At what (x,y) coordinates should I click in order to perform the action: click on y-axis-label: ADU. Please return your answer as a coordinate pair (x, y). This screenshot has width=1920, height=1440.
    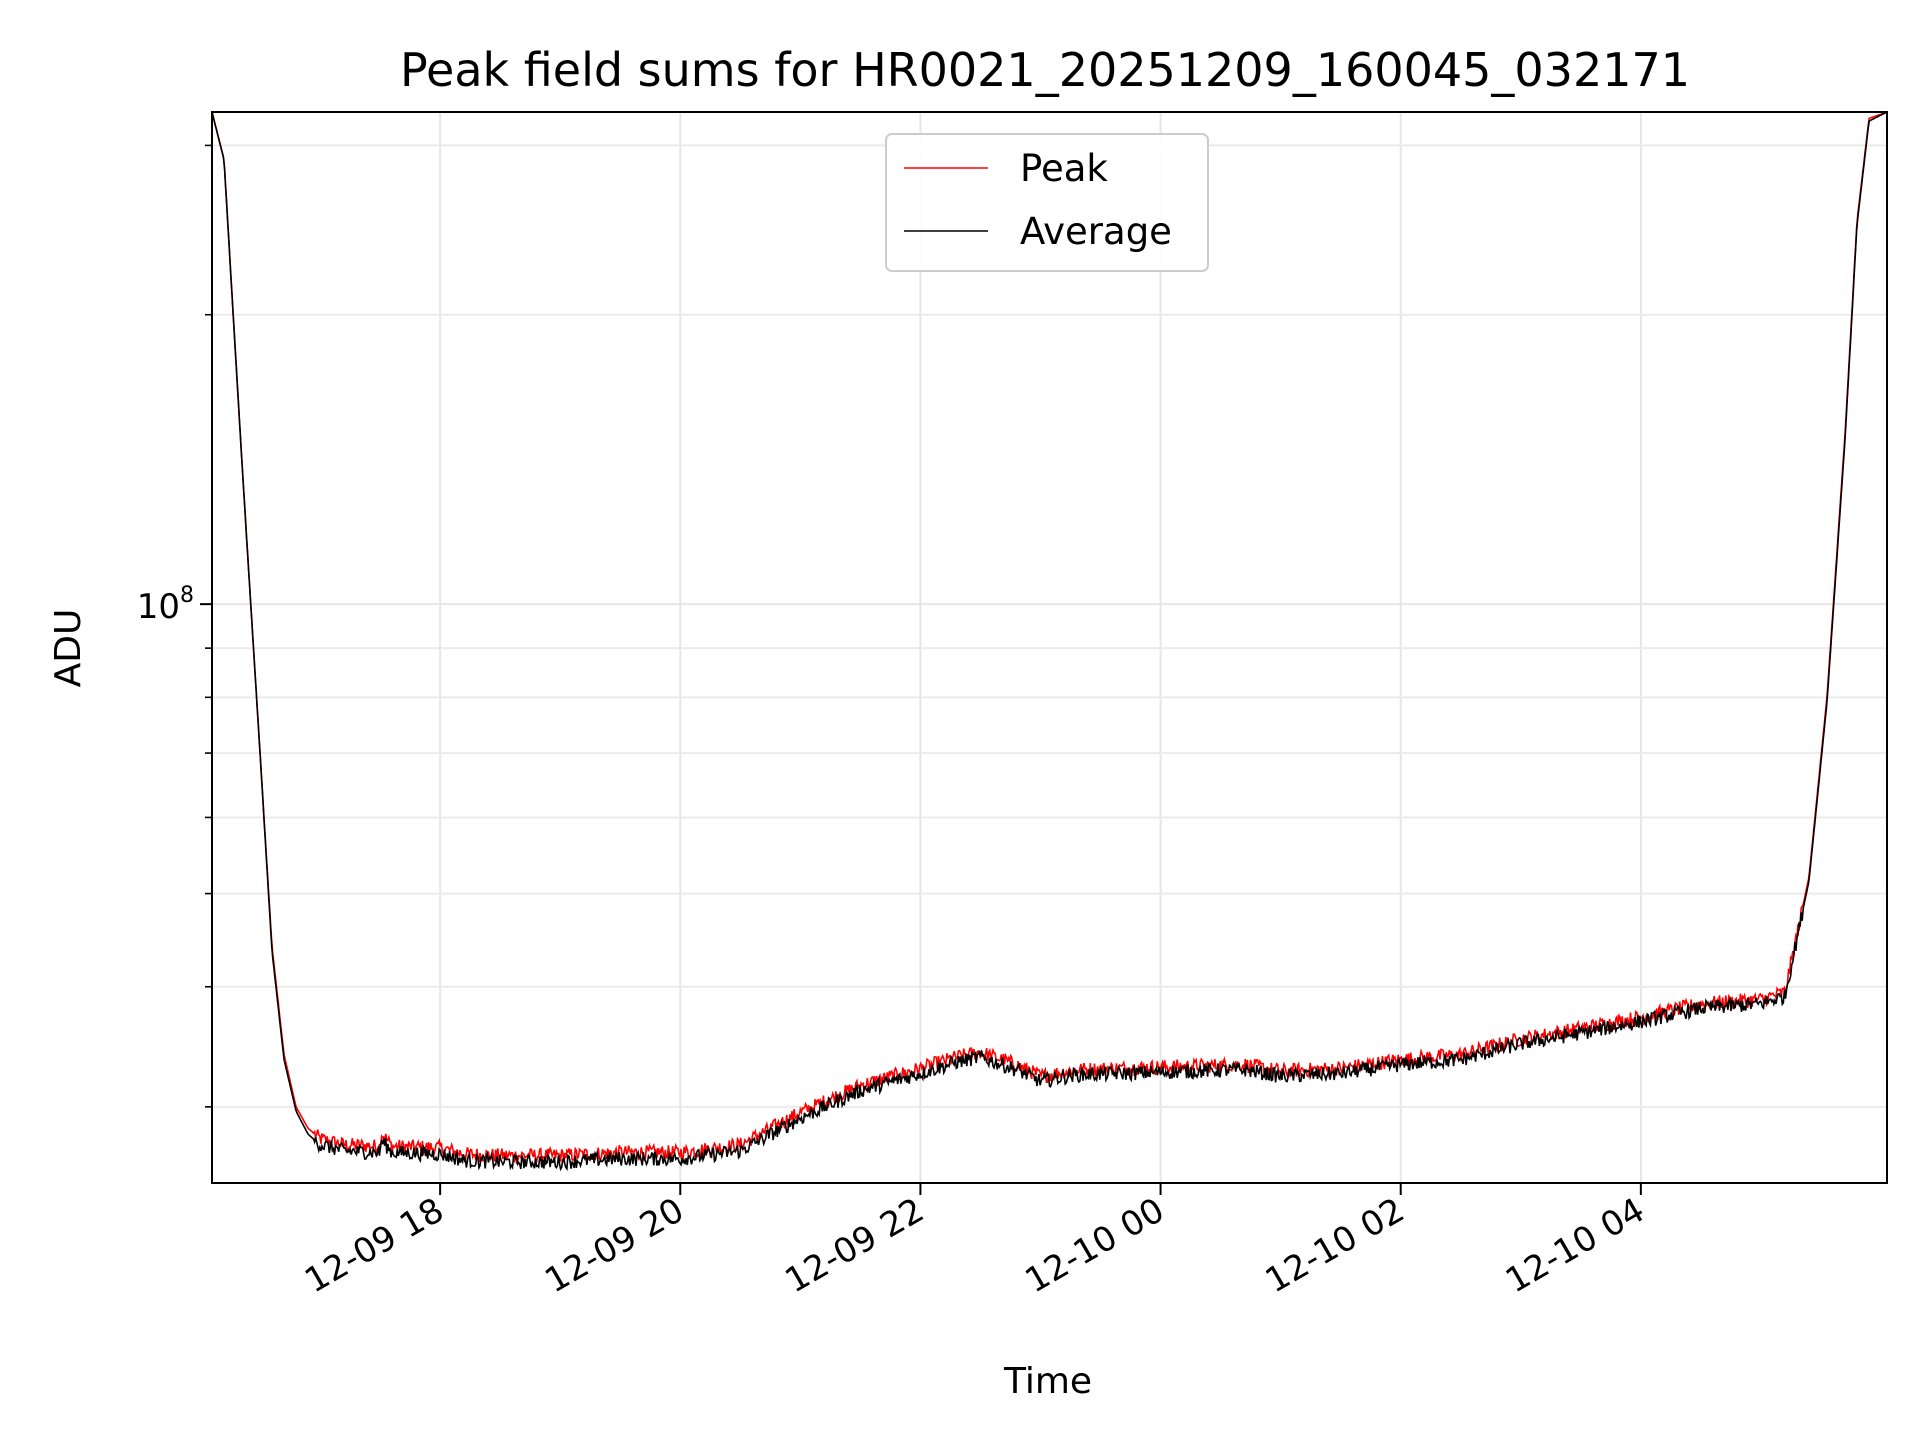
    Looking at the image, I should click on (68, 648).